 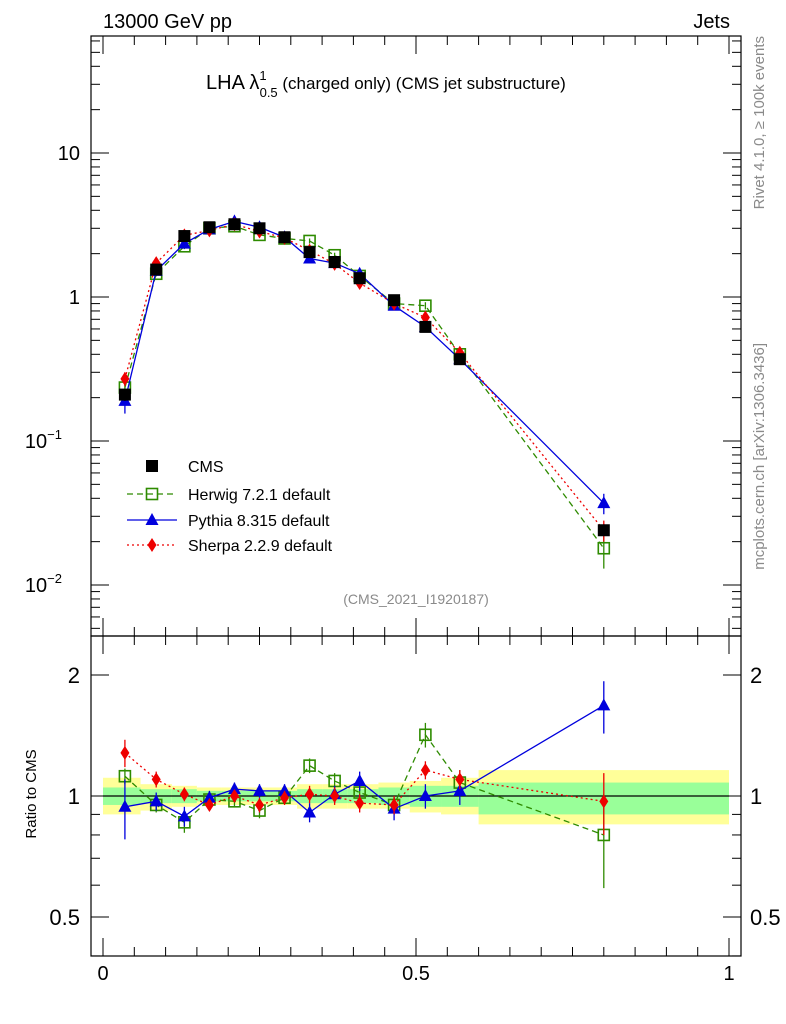 What do you see at coordinates (259, 495) in the screenshot?
I see `legend-label-herwig: Herwig 7.2.1 default` at bounding box center [259, 495].